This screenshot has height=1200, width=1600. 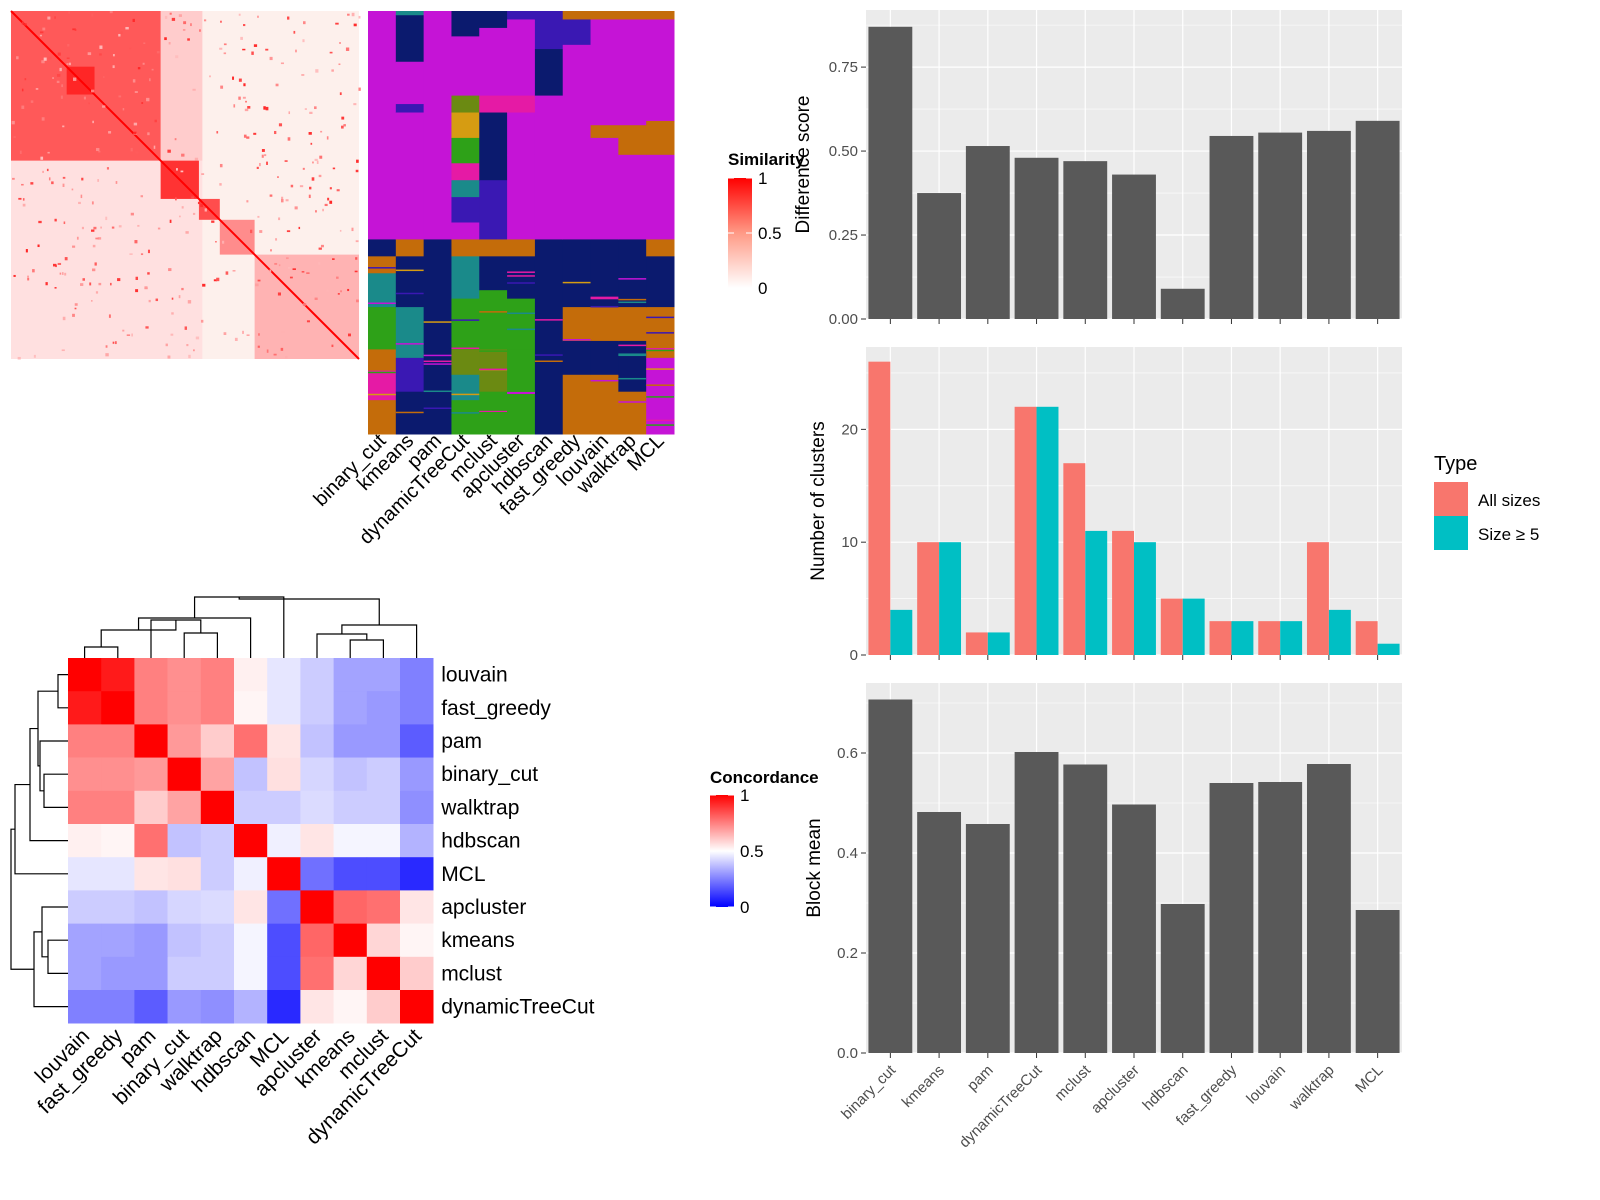 What do you see at coordinates (478, 940) in the screenshot?
I see `concordance-row-label: kmeans` at bounding box center [478, 940].